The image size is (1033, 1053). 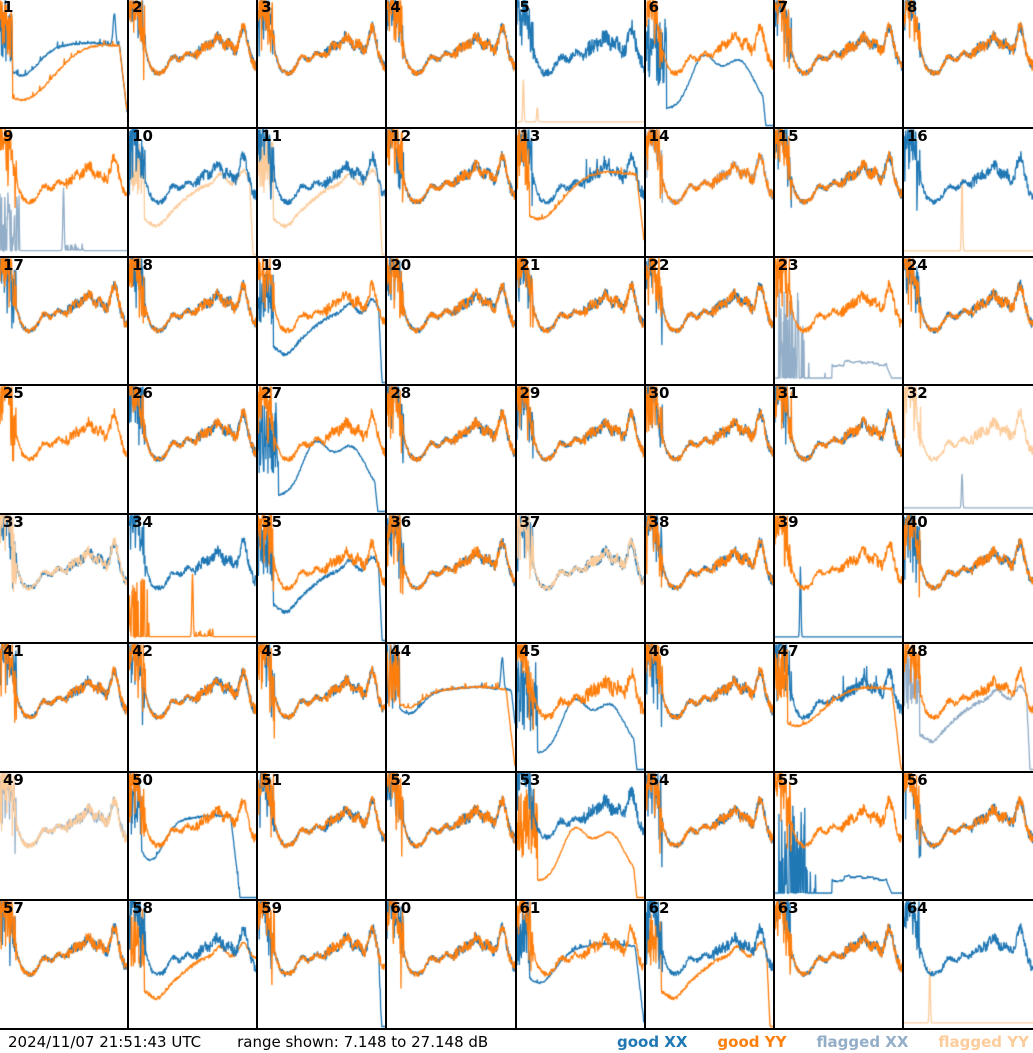 I want to click on antenna-panel: 22, so click(x=710, y=321).